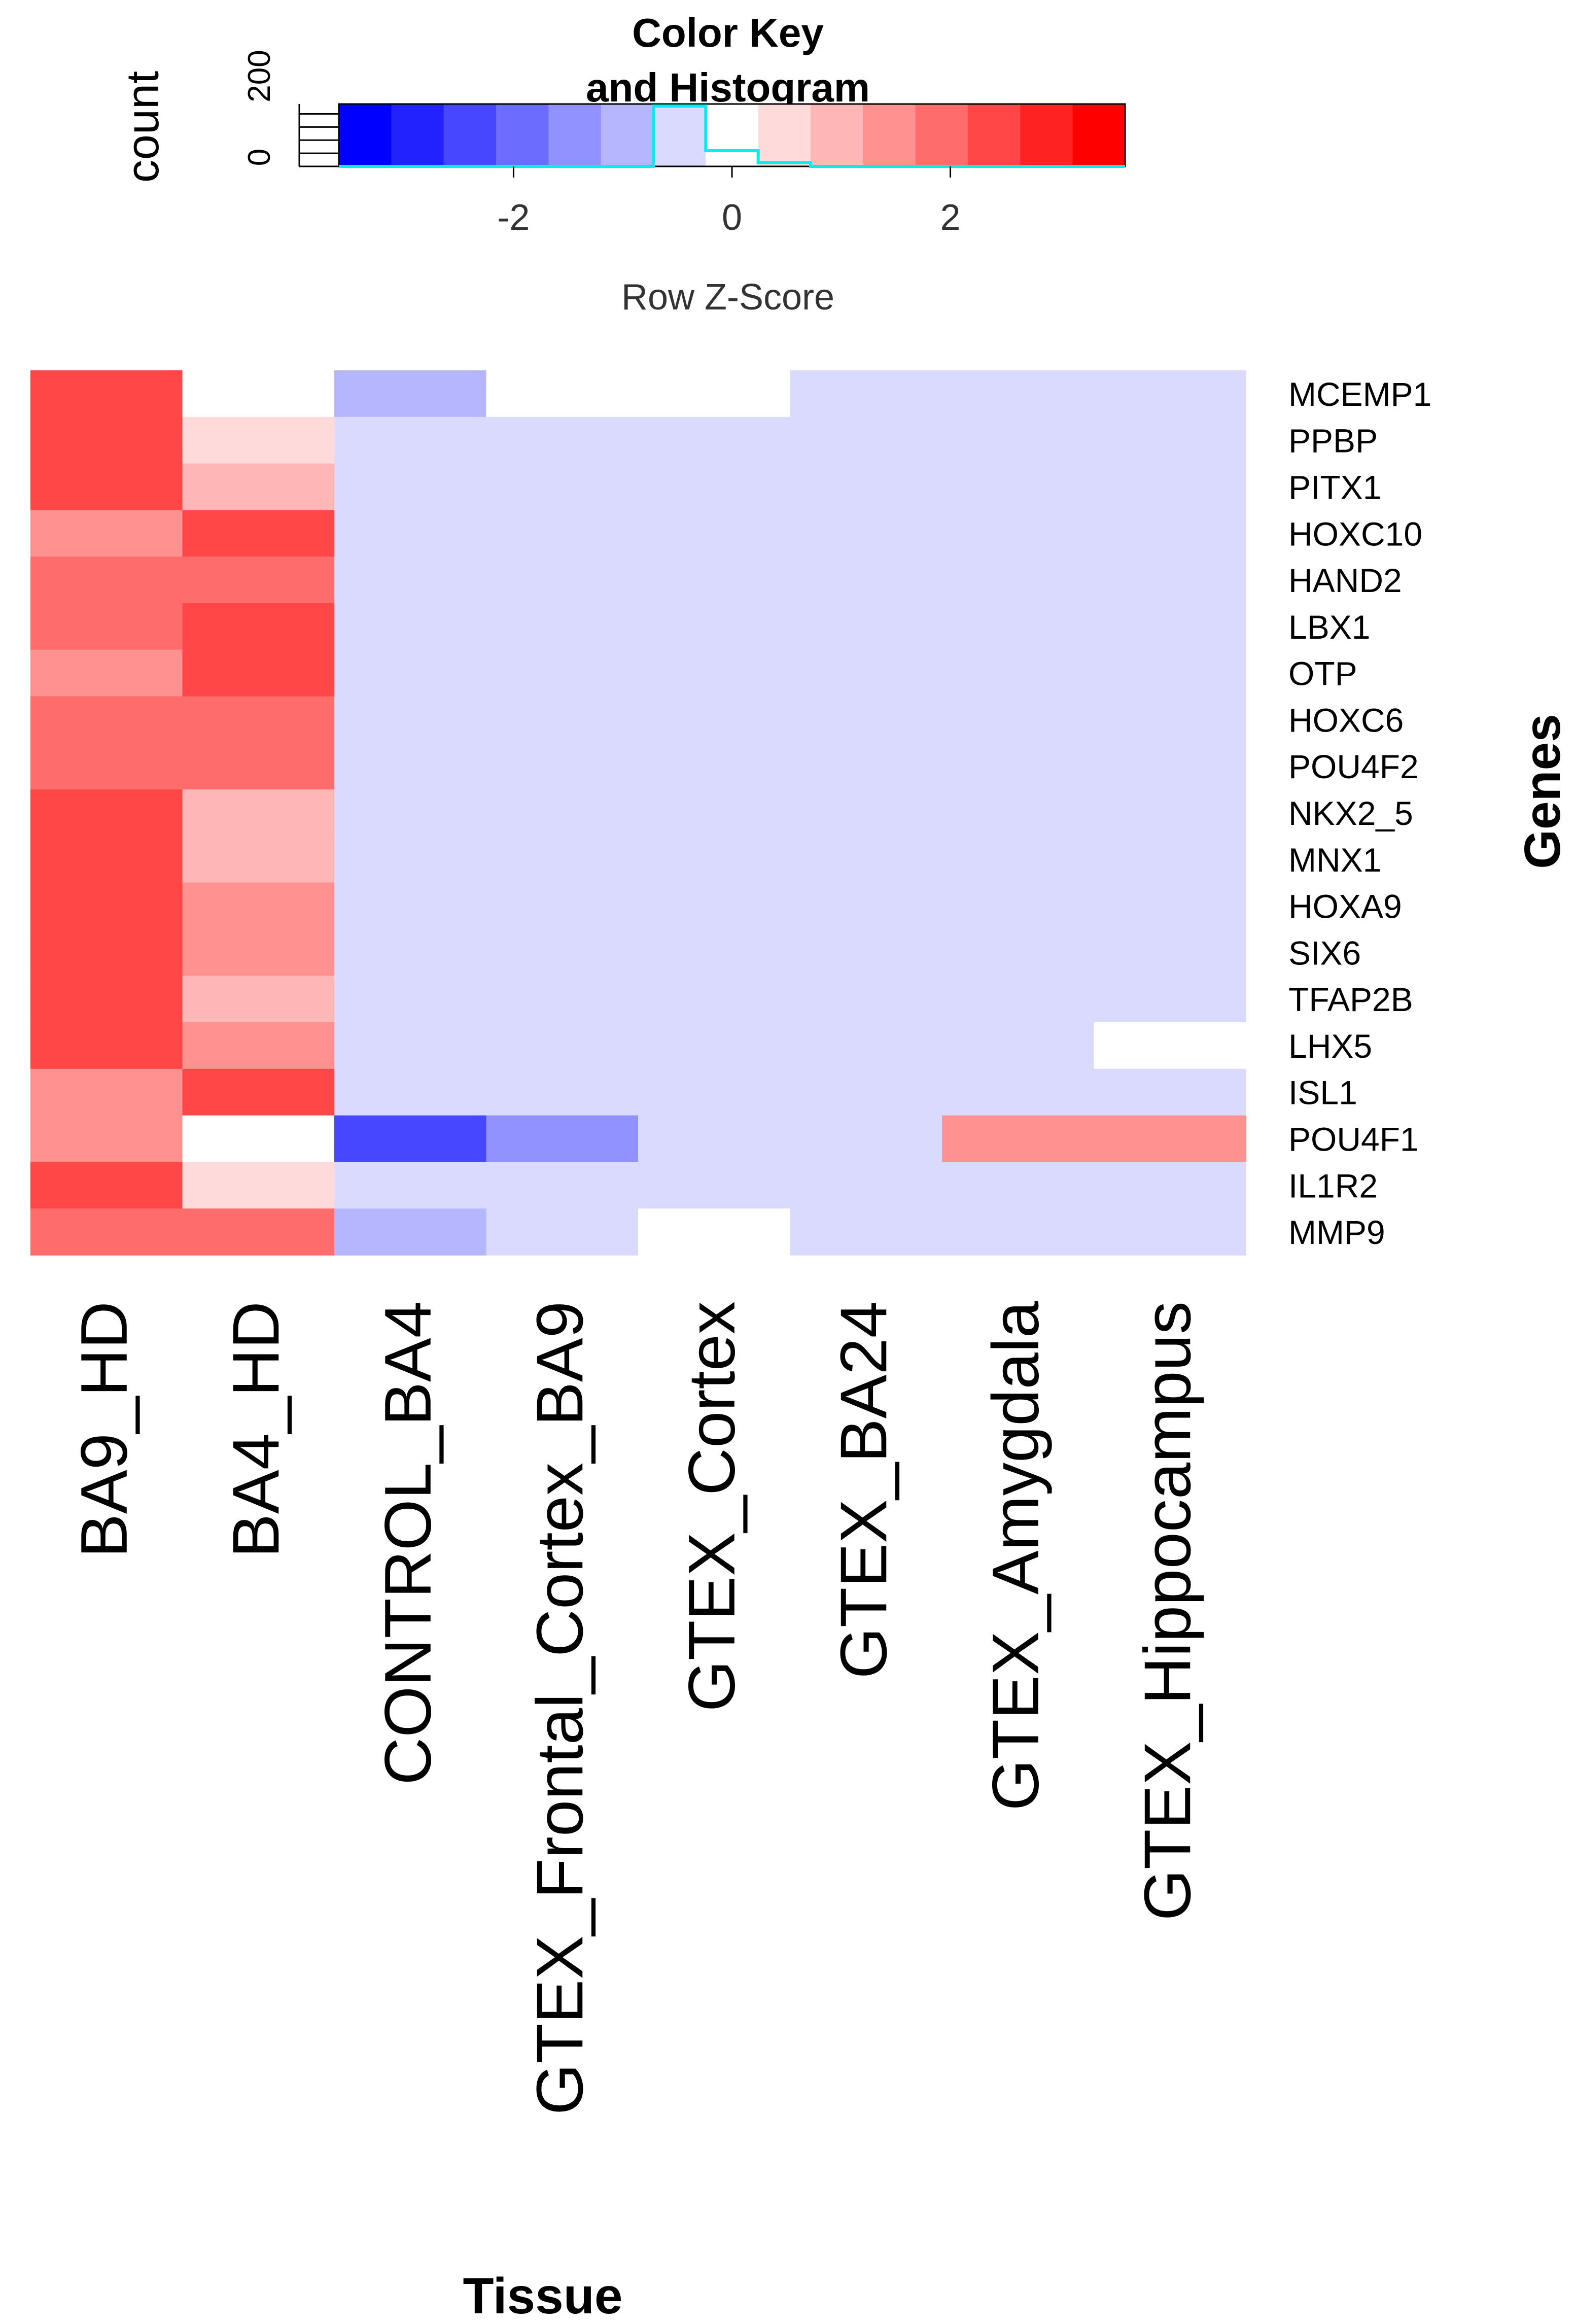 The height and width of the screenshot is (2324, 1575). I want to click on row-label: OTP, so click(1323, 673).